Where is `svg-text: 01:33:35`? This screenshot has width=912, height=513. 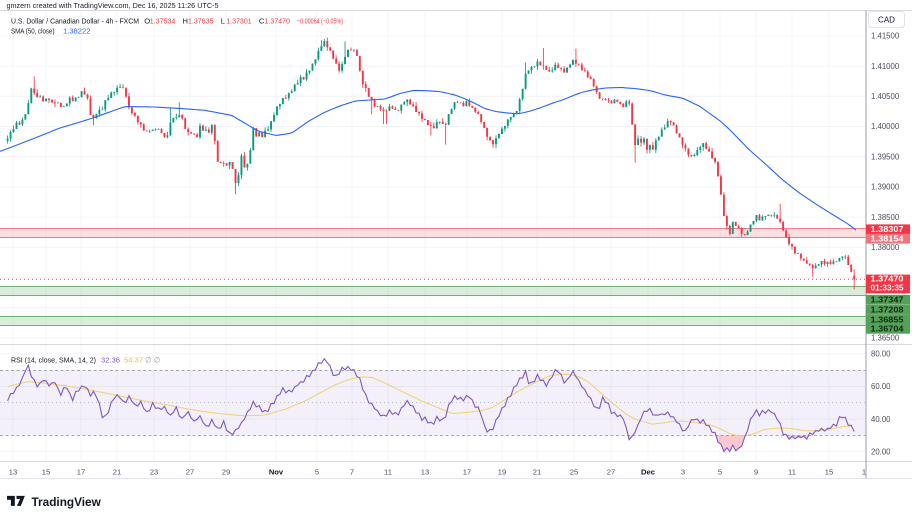 svg-text: 01:33:35 is located at coordinates (888, 288).